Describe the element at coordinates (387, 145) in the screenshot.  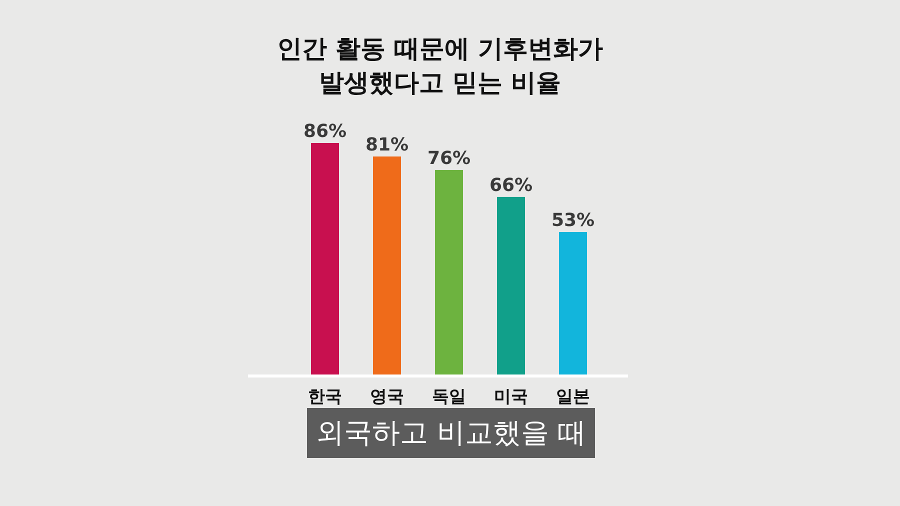
I see `data-label: 81%` at that location.